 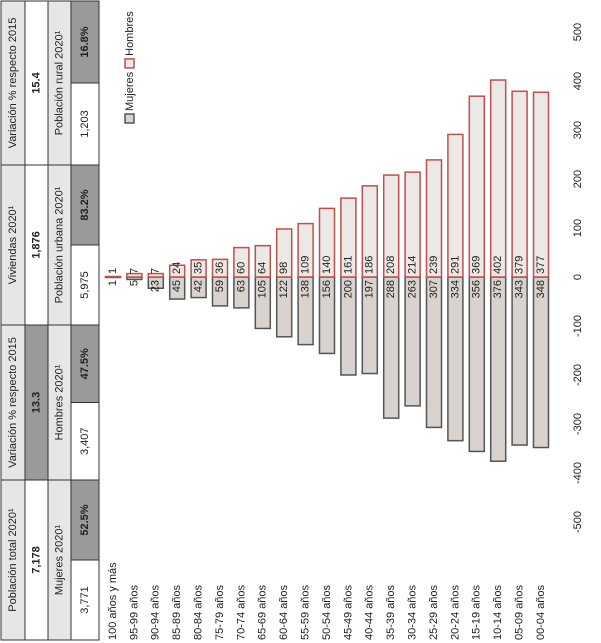 I want to click on x-tick-label: -100, so click(x=578, y=326).